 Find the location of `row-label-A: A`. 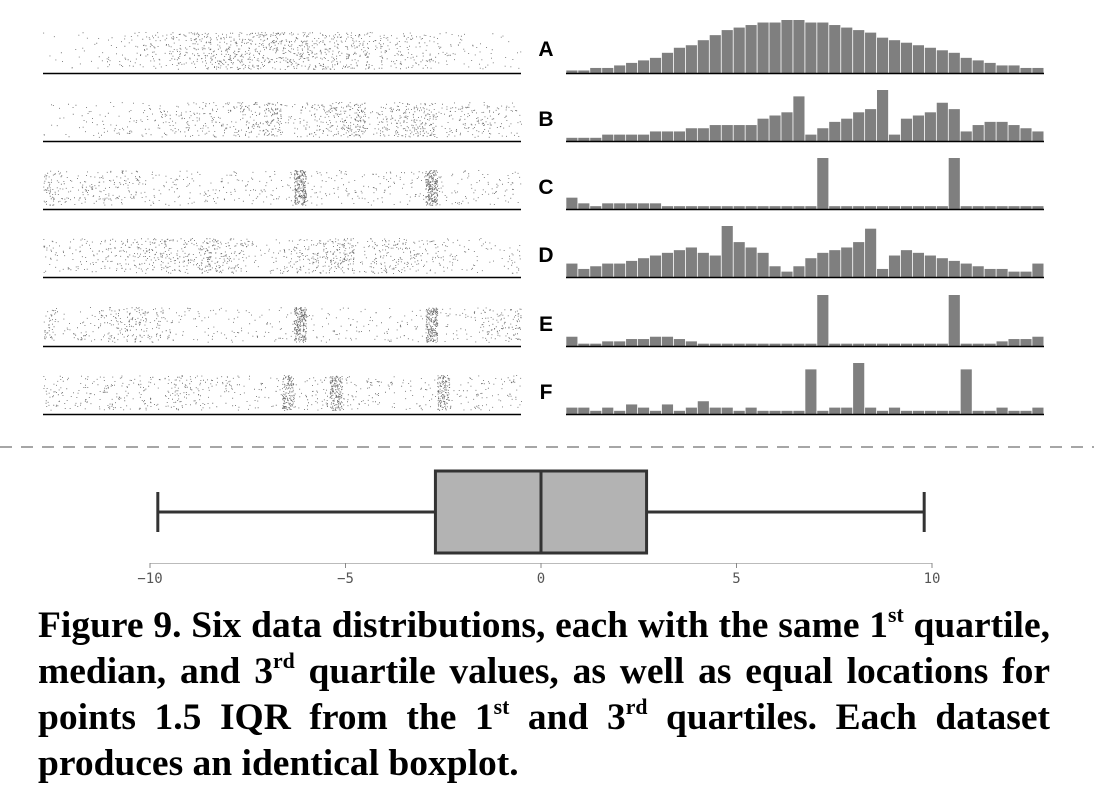

row-label-A: A is located at coordinates (545, 49).